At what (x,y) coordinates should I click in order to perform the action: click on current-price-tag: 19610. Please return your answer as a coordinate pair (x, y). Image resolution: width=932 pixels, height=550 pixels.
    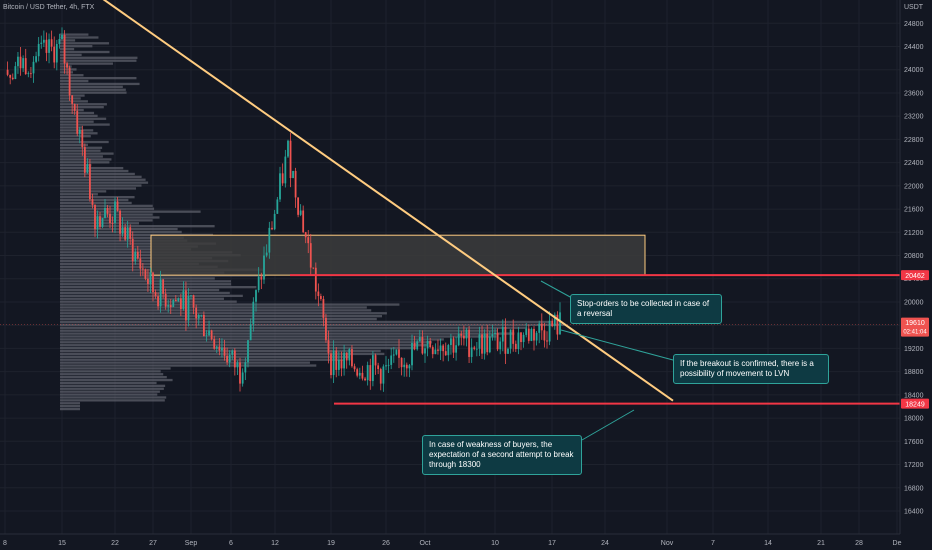
    Looking at the image, I should click on (915, 323).